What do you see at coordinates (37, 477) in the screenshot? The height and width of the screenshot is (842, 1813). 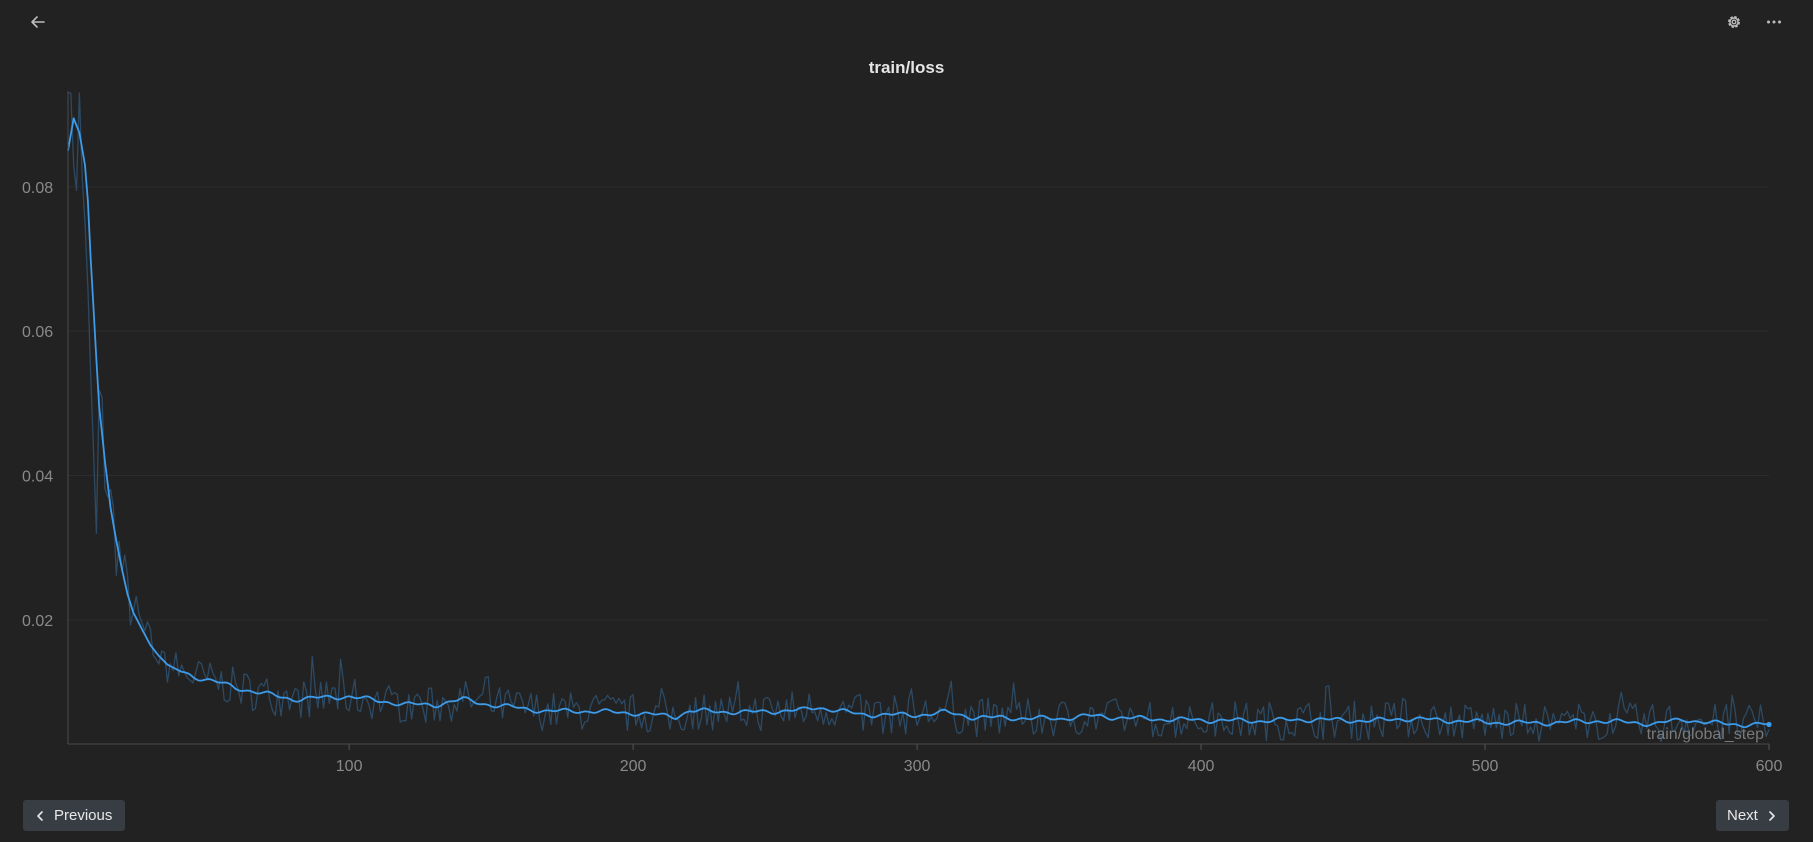 I see `y-tick-label: 0.04` at bounding box center [37, 477].